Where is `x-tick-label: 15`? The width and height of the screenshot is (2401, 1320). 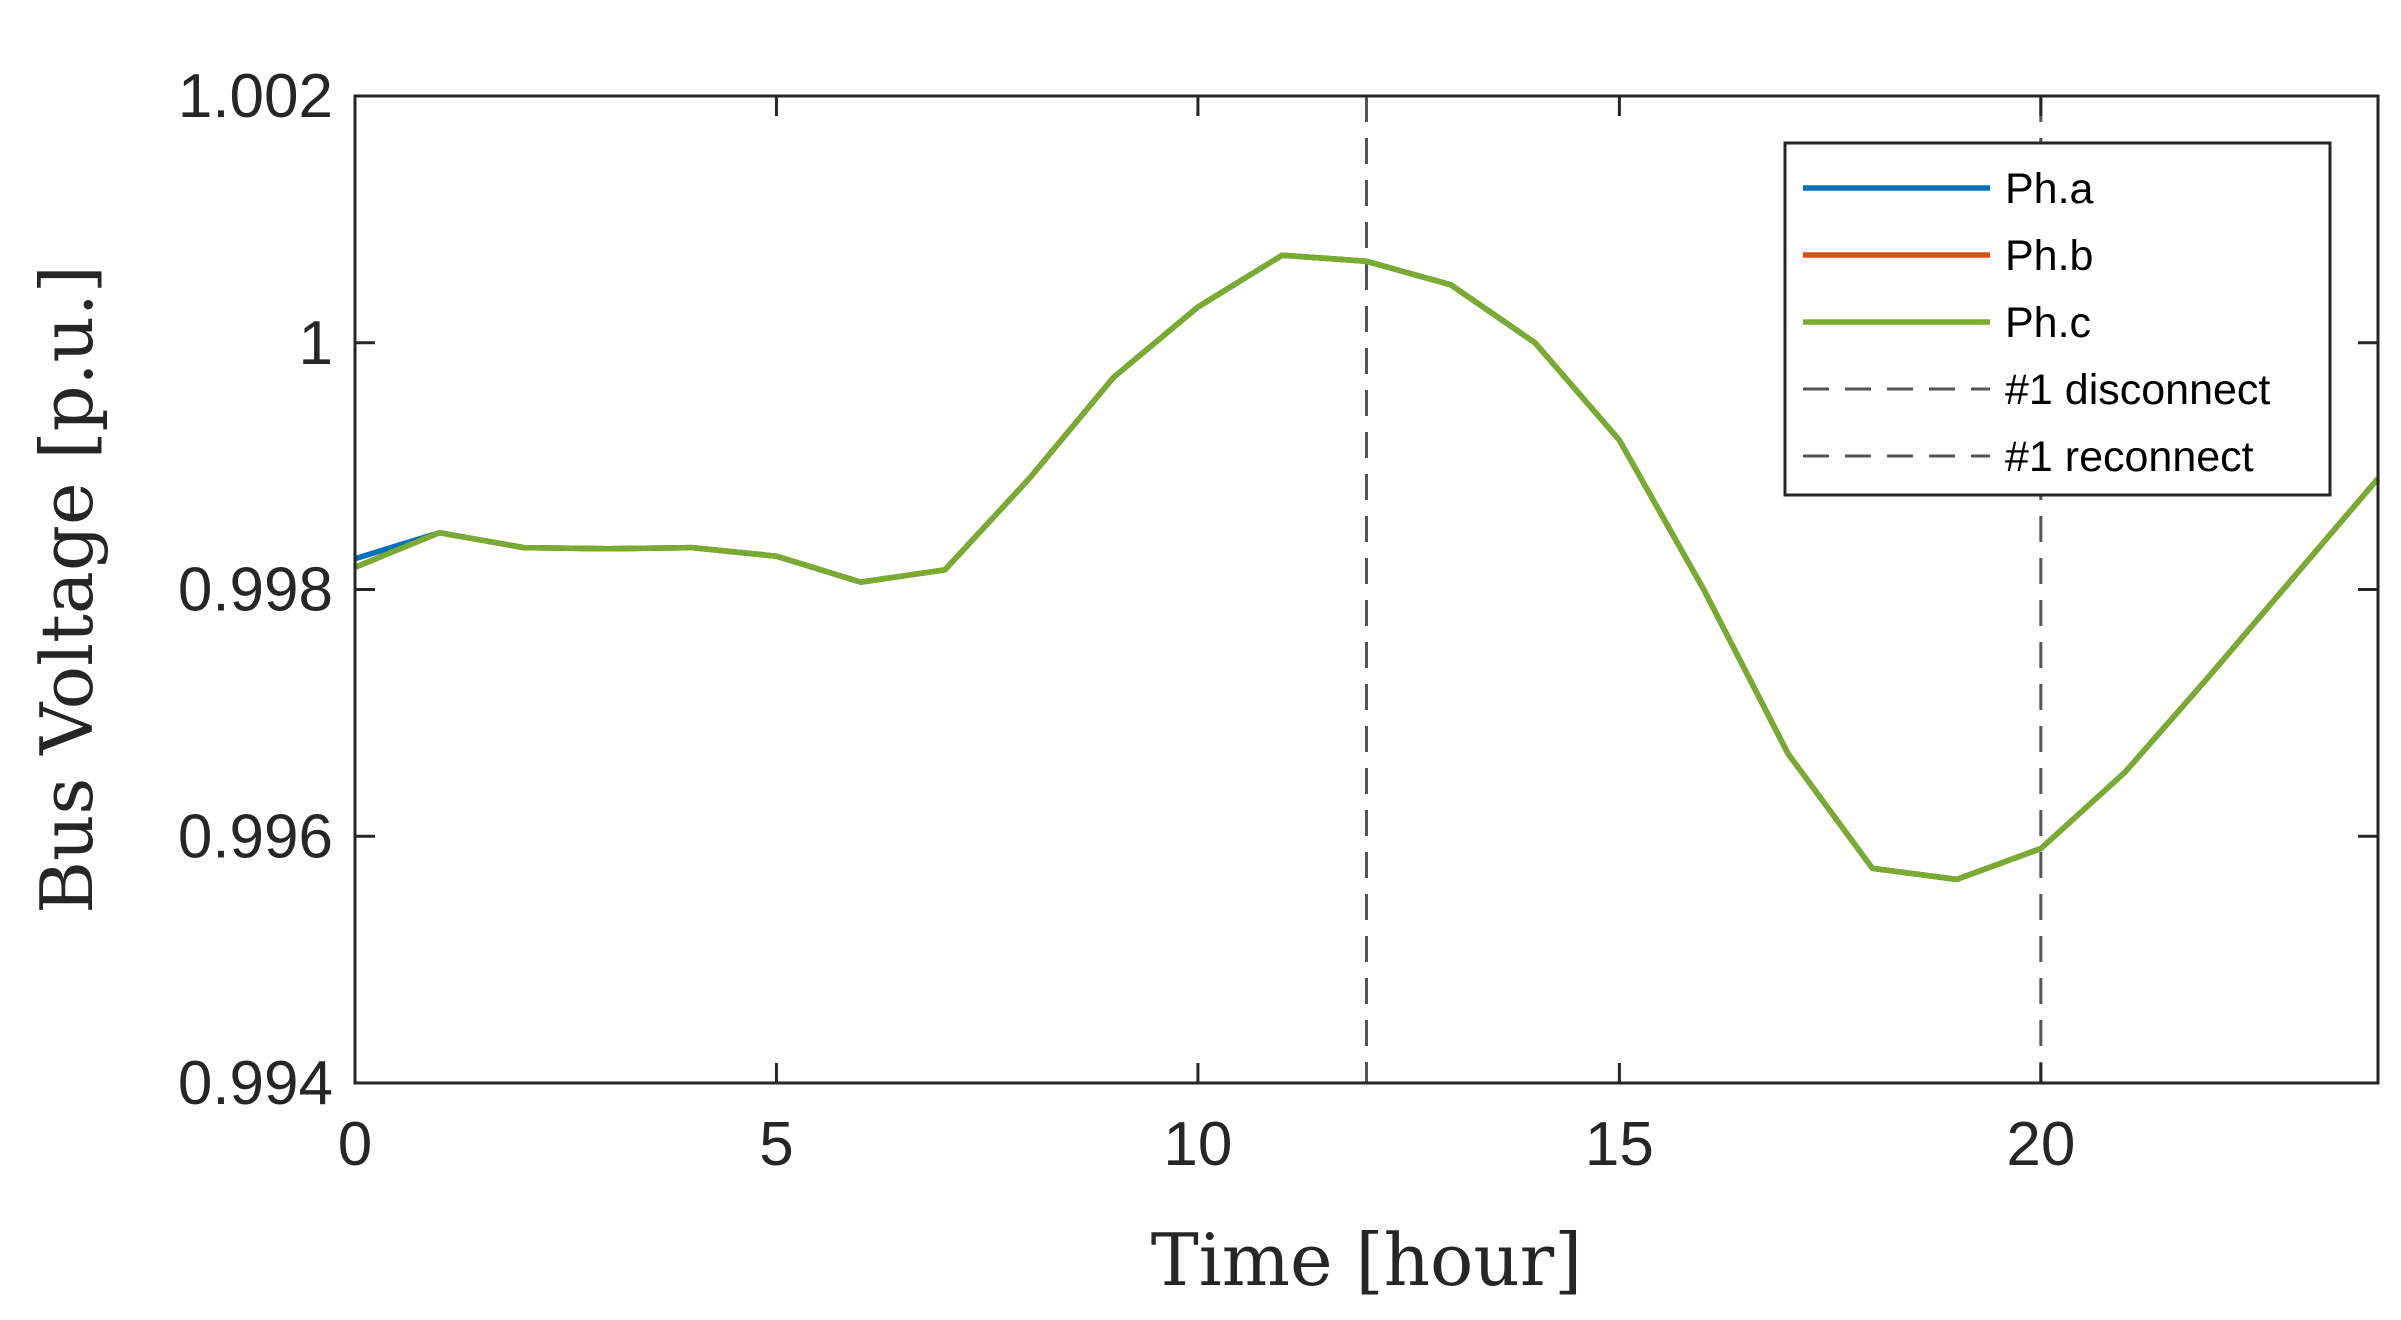
x-tick-label: 15 is located at coordinates (1619, 1144).